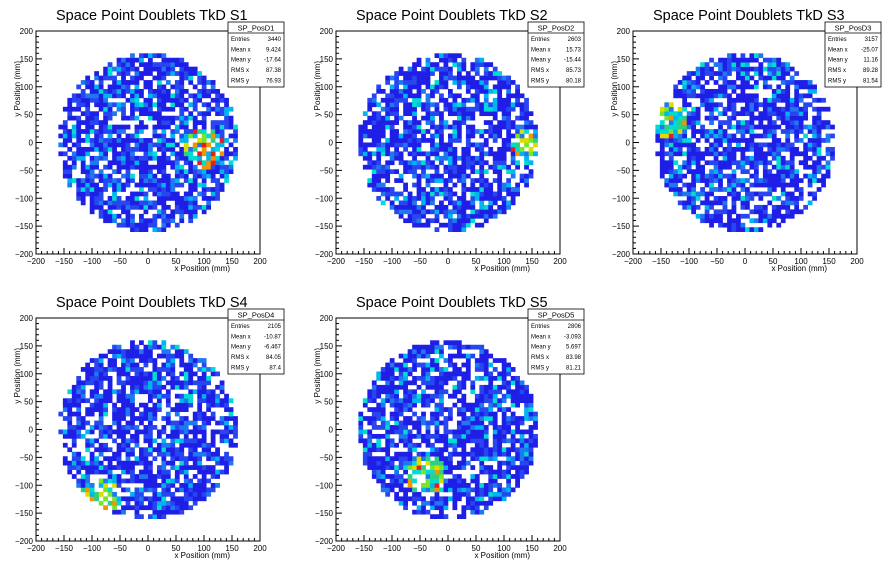  Describe the element at coordinates (120, 548) in the screenshot. I see `x-tick-label: −50` at that location.